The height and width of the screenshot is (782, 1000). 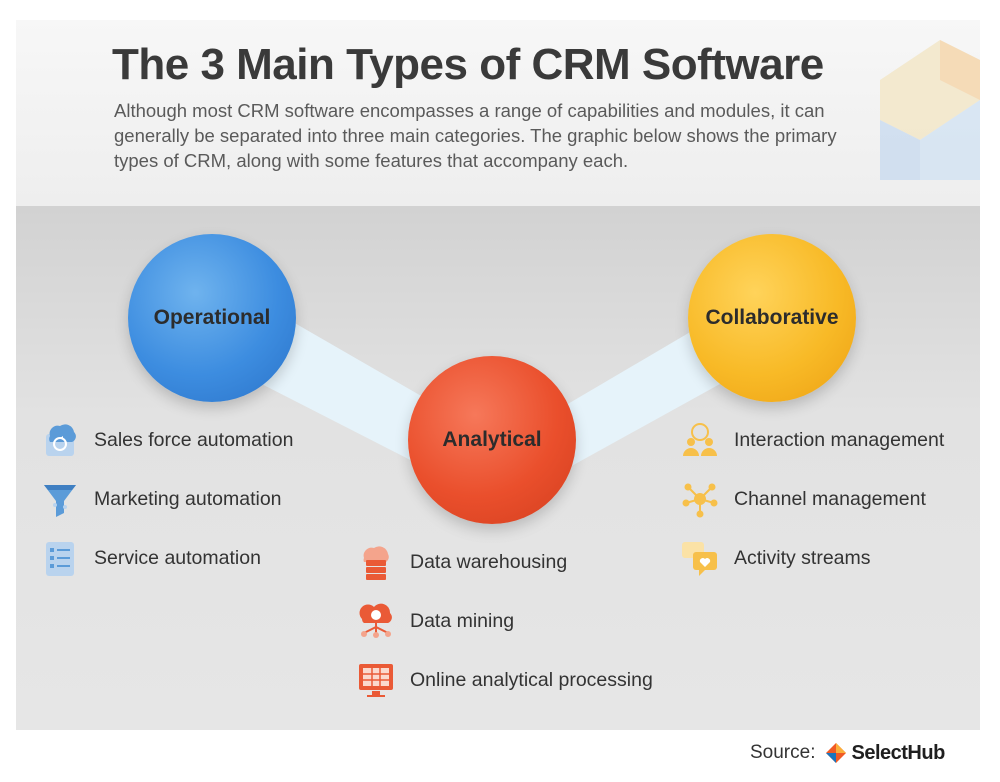 What do you see at coordinates (700, 558) in the screenshot?
I see `chat-heart-icon` at bounding box center [700, 558].